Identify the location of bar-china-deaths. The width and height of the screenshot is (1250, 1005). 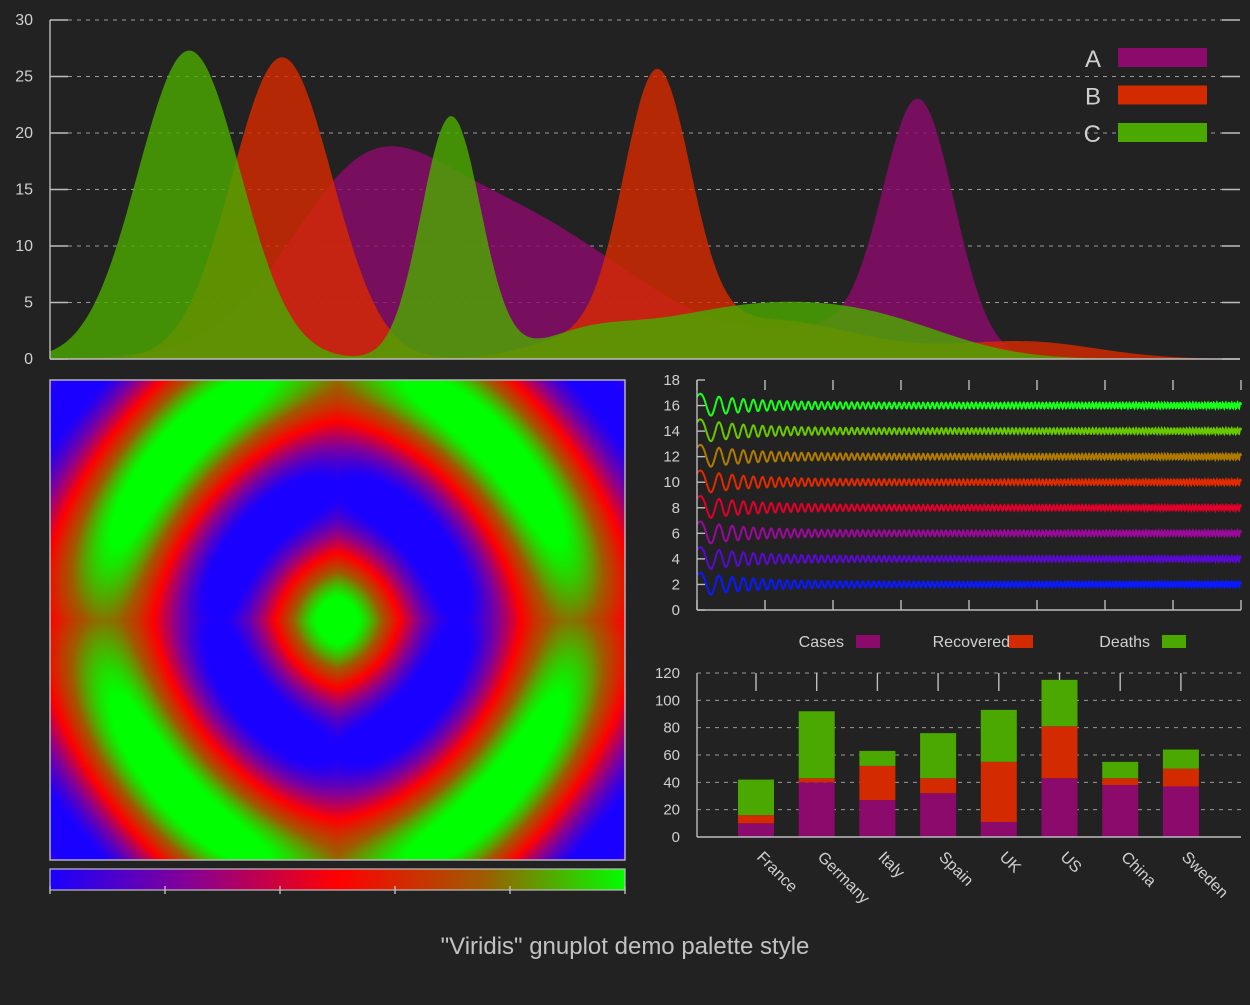
(1120, 770).